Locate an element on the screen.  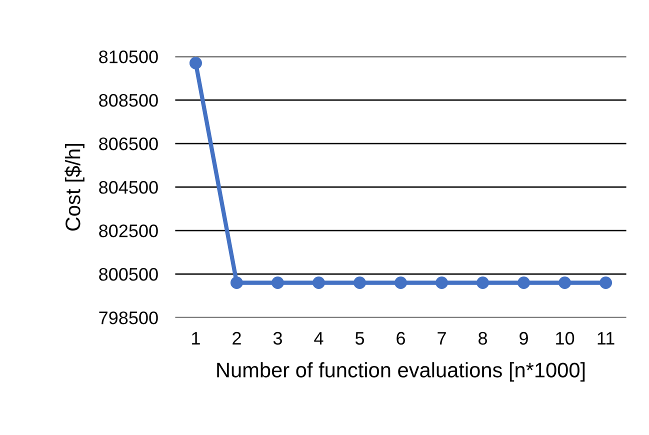
y-tick-label: 806500 is located at coordinates (128, 143).